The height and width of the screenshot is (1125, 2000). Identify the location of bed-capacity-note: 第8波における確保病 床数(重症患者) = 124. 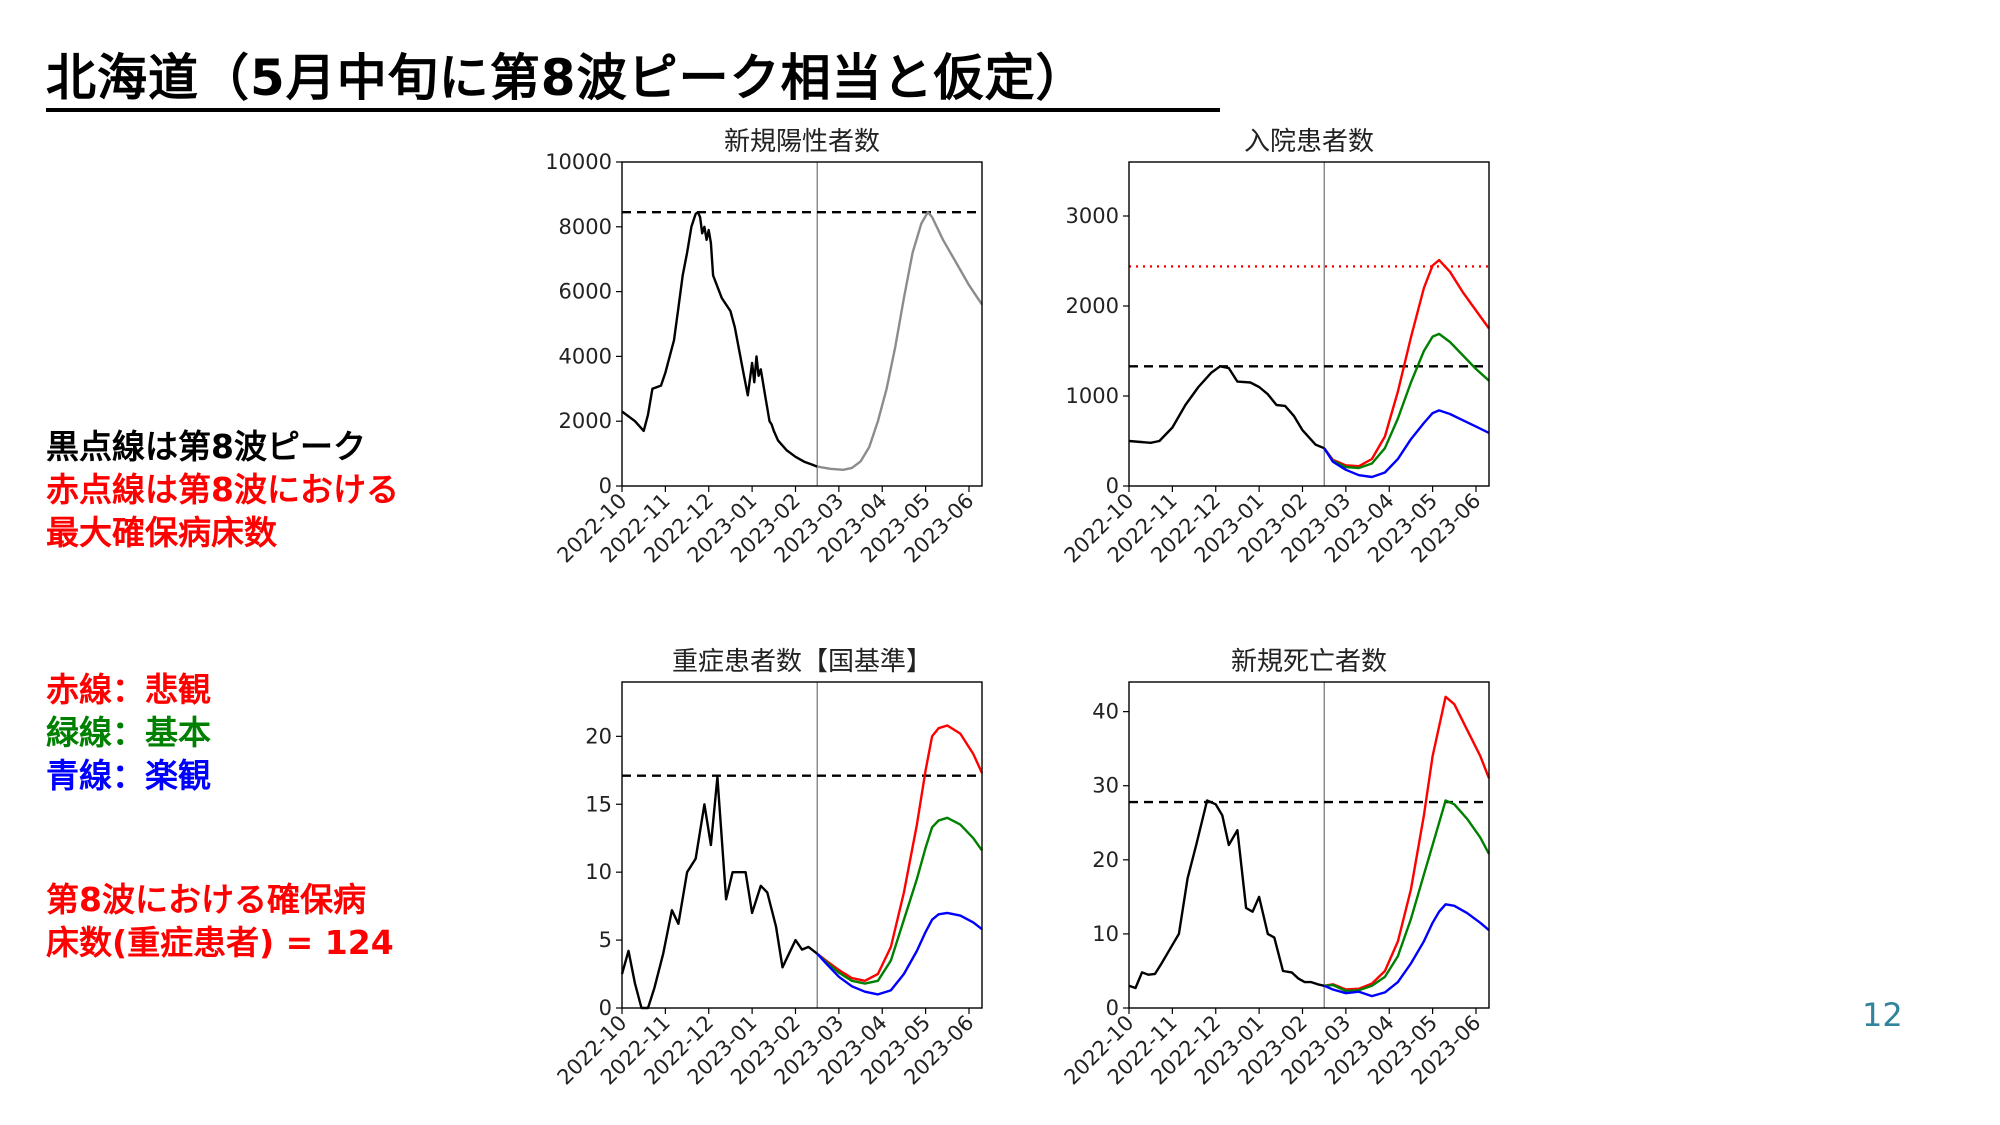
(220, 921).